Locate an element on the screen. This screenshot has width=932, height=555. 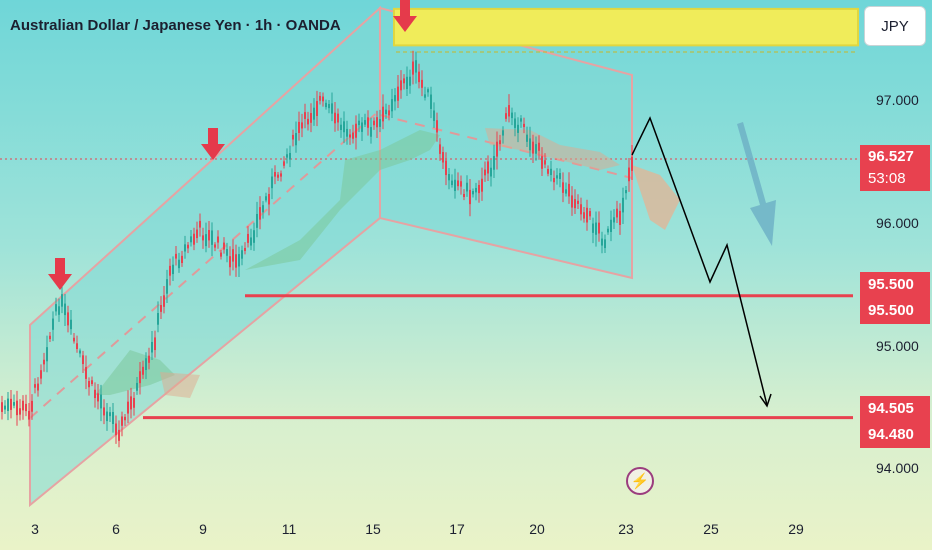
lightning-icon: ⚡ is located at coordinates (640, 481).